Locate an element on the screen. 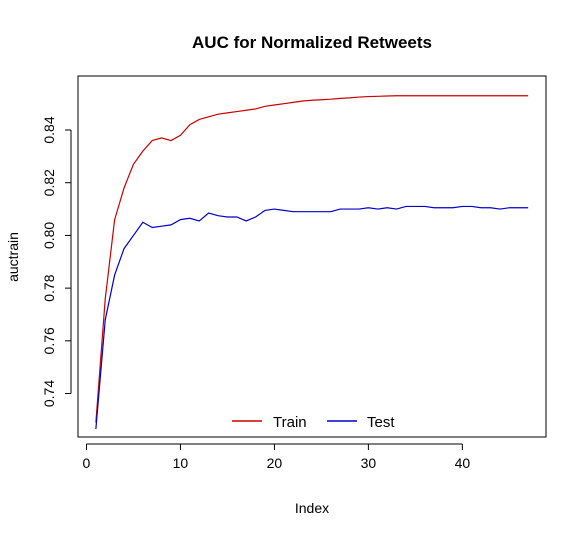 This screenshot has height=538, width=588. y-tick-label: 0.78 is located at coordinates (49, 287).